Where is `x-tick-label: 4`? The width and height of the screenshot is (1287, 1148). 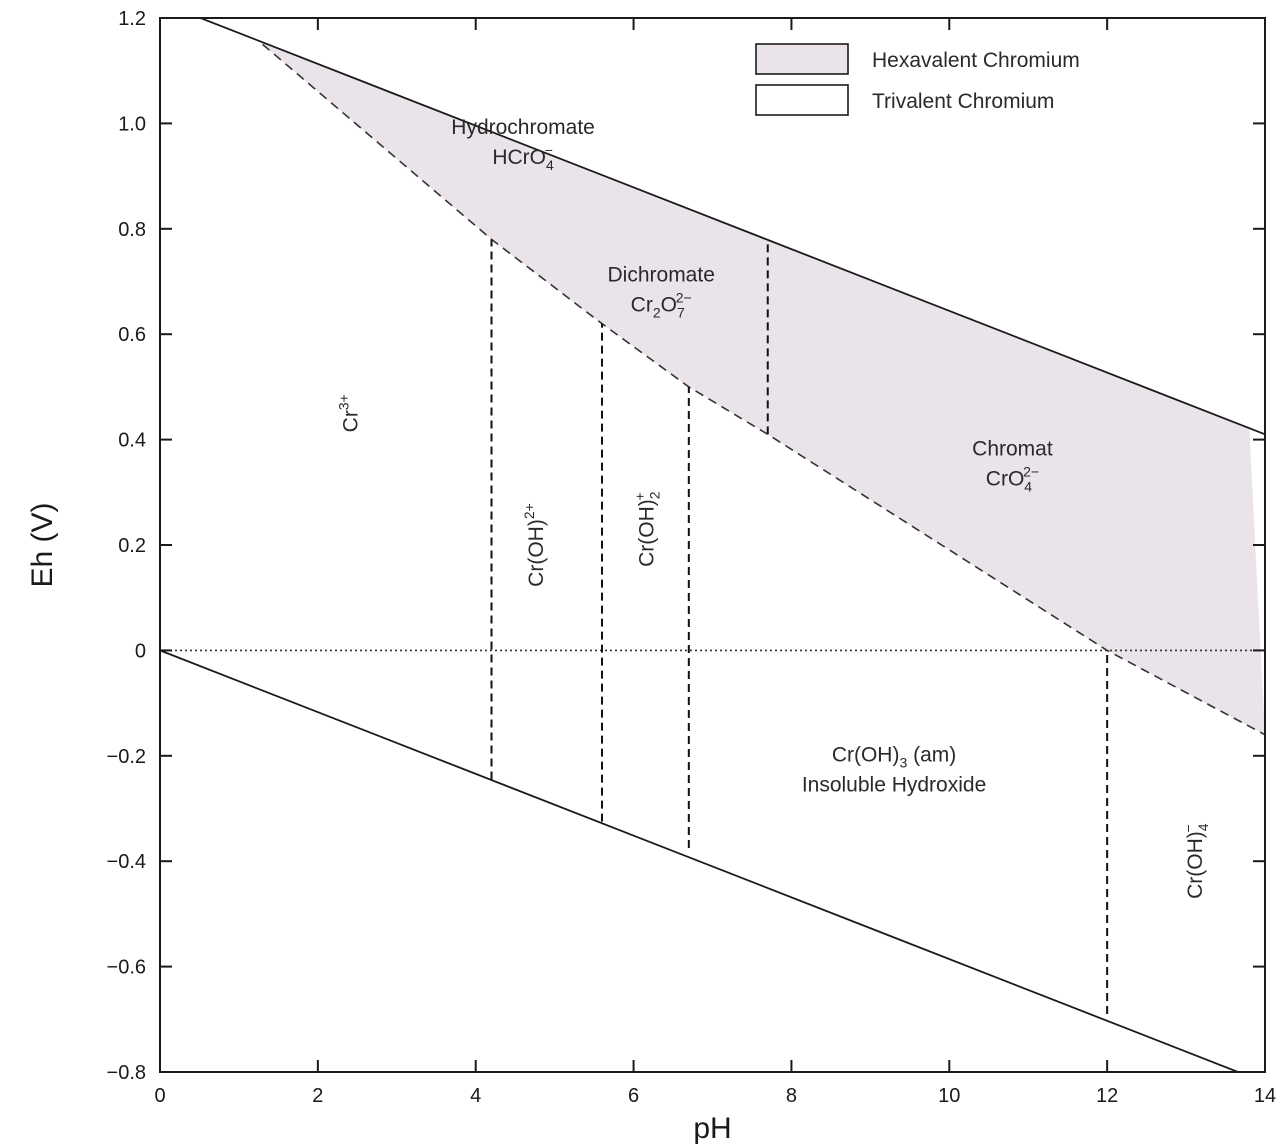 x-tick-label: 4 is located at coordinates (475, 1096).